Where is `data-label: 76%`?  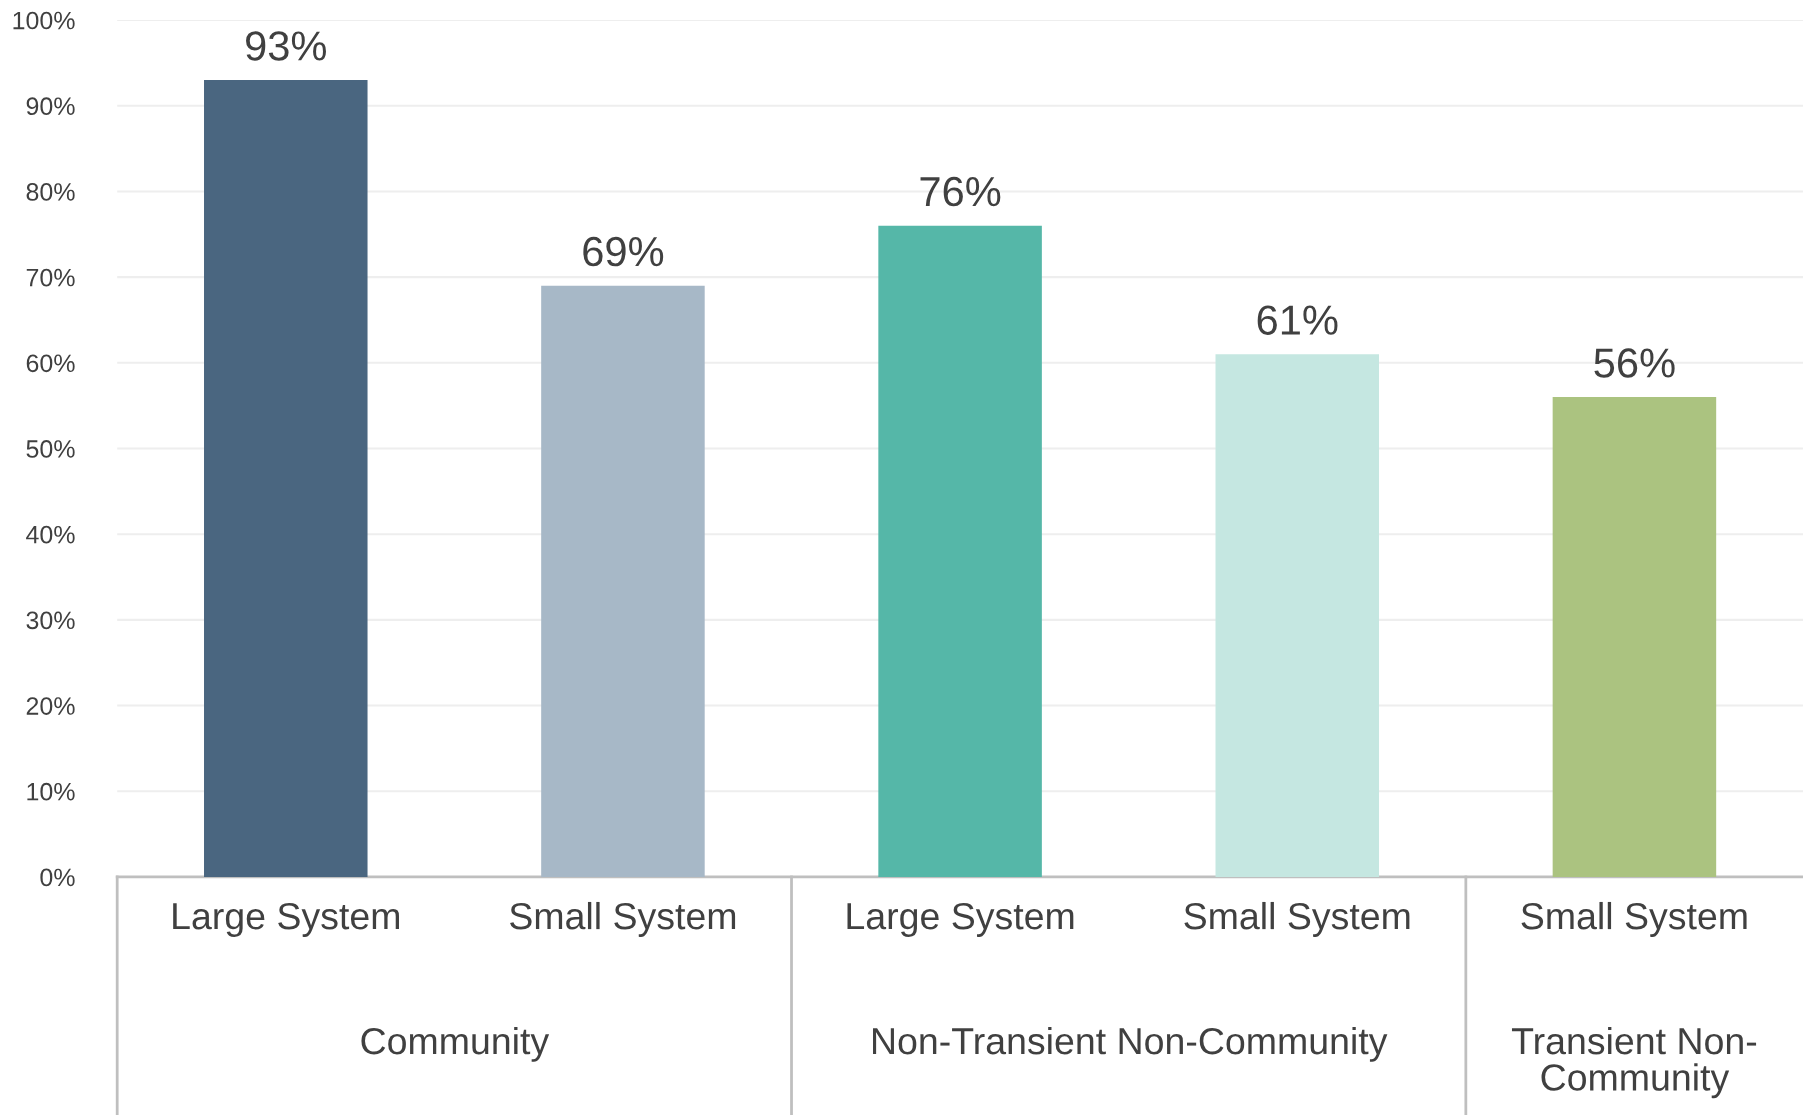 data-label: 76% is located at coordinates (960, 191).